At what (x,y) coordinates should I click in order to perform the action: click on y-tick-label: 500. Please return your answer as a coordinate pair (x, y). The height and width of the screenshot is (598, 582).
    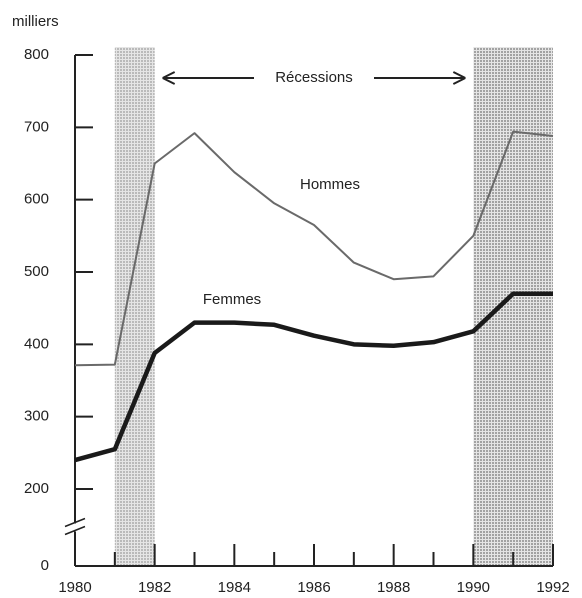
    Looking at the image, I should click on (36, 271).